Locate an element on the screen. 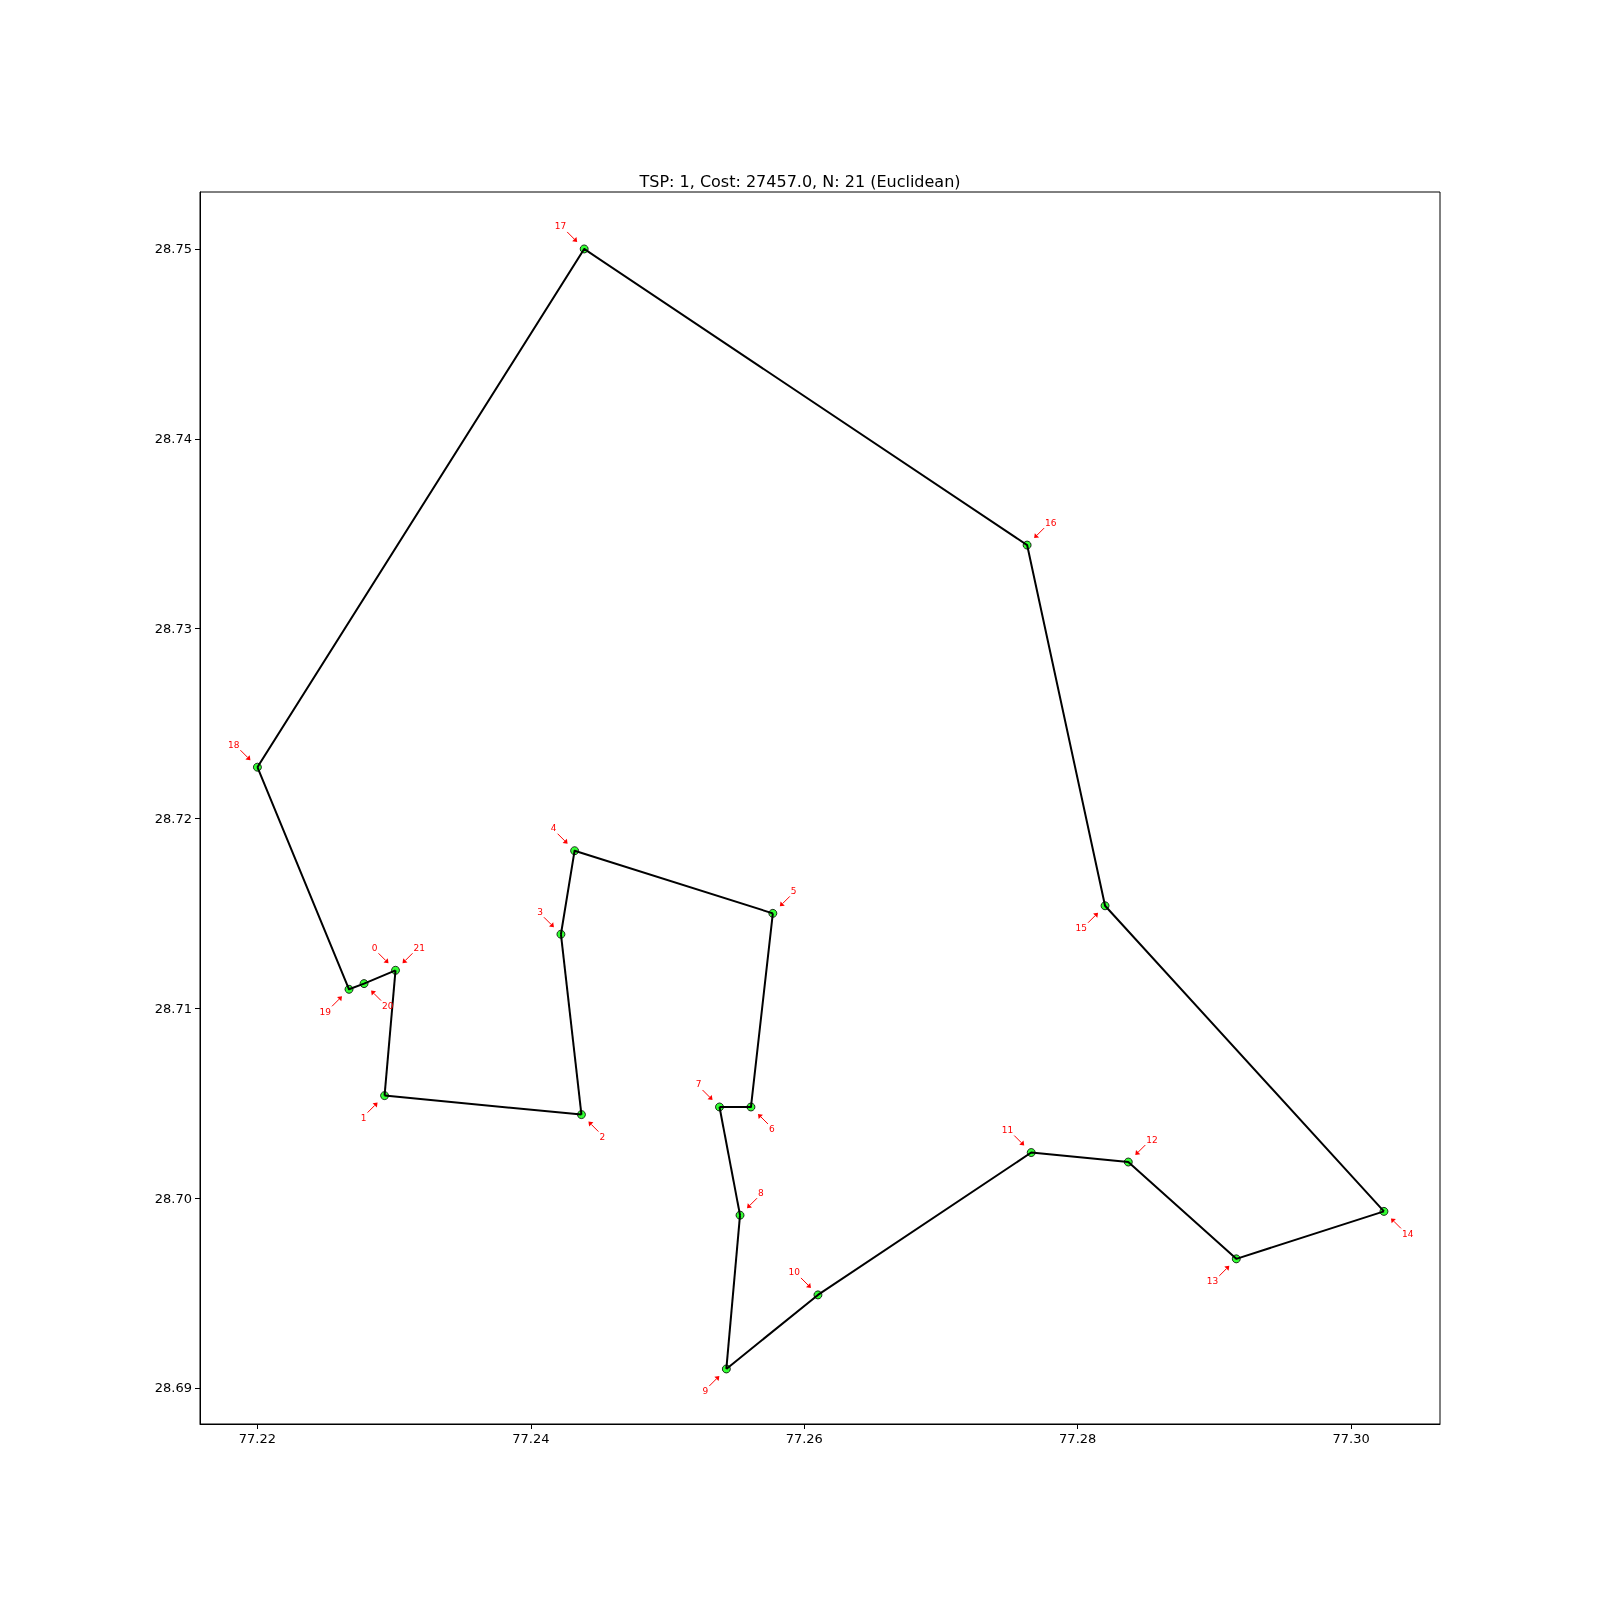 This screenshot has height=1600, width=1600. x-tick-label: 77.26 is located at coordinates (804, 1438).